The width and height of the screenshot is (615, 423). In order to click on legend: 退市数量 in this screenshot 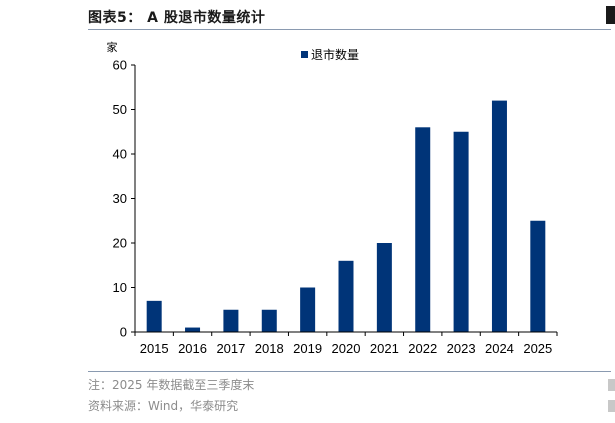, I will do `click(330, 54)`.